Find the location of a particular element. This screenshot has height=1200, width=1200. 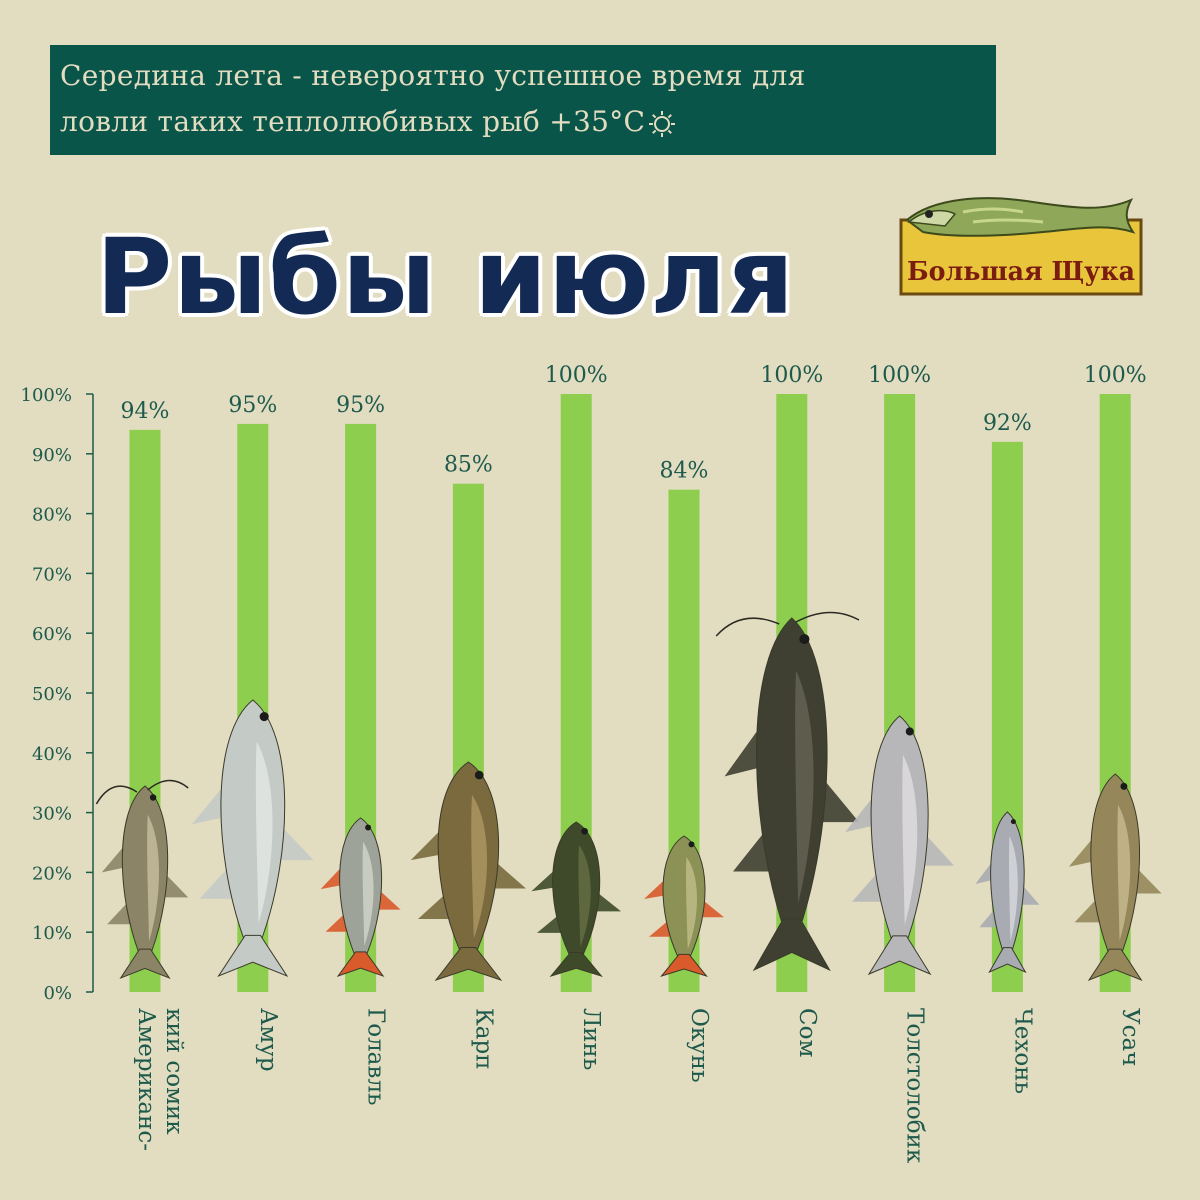

category-label: Амур is located at coordinates (268, 1040).